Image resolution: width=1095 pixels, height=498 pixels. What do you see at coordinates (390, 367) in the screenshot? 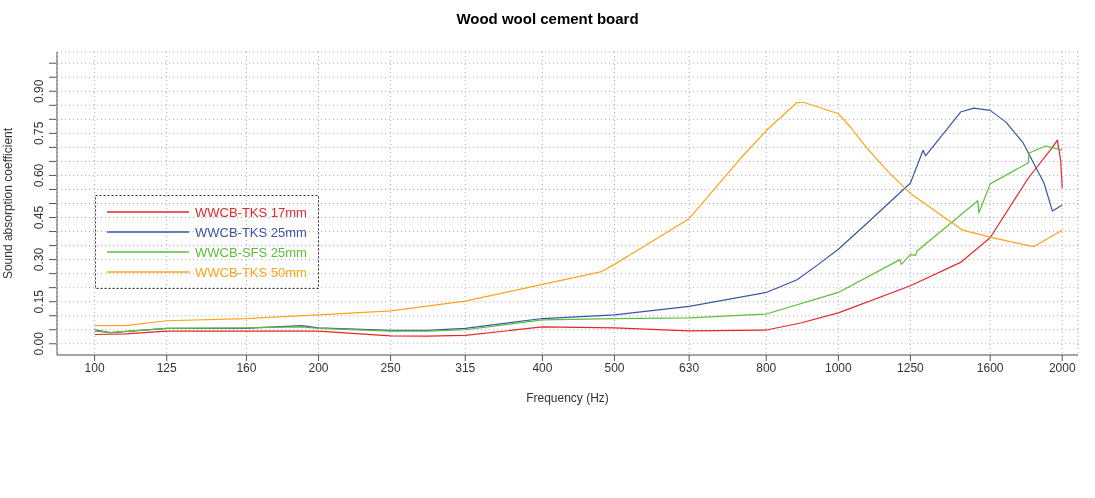
I see `x-tick-label: 250` at bounding box center [390, 367].